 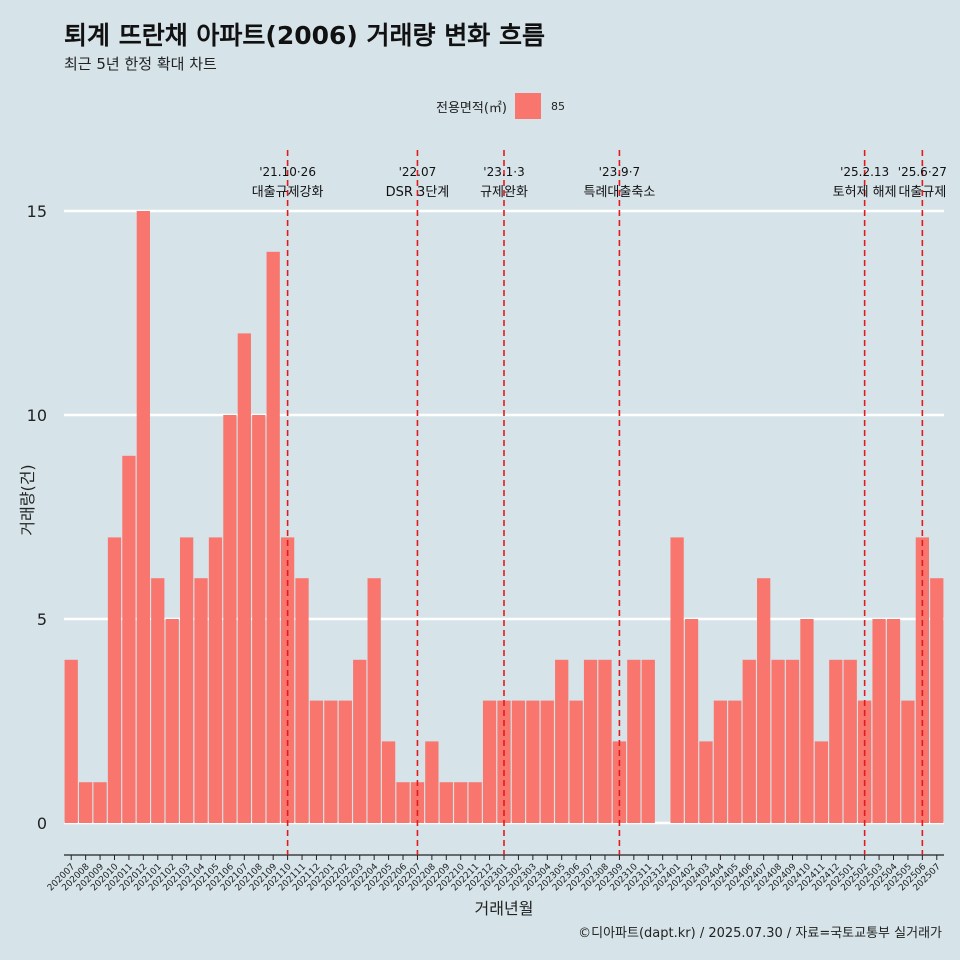 What do you see at coordinates (42, 619) in the screenshot?
I see `y-tick-label: 5` at bounding box center [42, 619].